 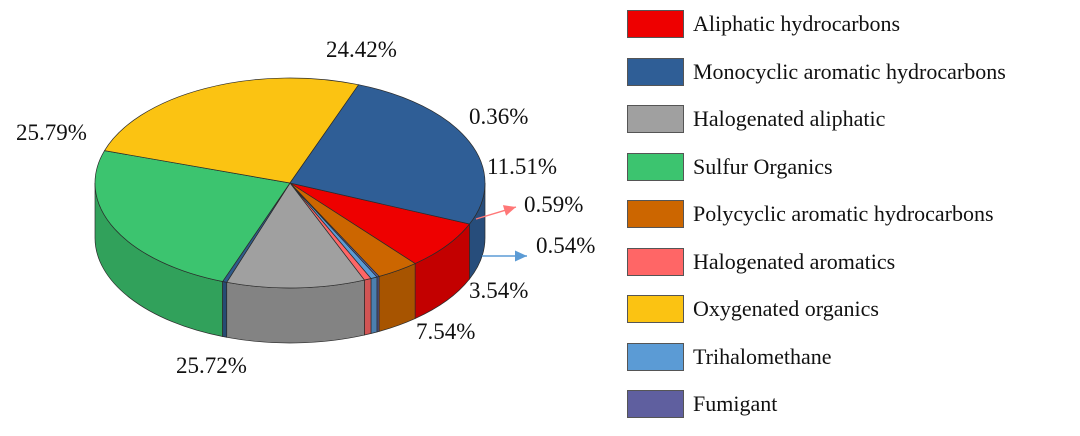 I want to click on slice-label-oxygenated-organics: 25.79%, so click(x=51, y=132).